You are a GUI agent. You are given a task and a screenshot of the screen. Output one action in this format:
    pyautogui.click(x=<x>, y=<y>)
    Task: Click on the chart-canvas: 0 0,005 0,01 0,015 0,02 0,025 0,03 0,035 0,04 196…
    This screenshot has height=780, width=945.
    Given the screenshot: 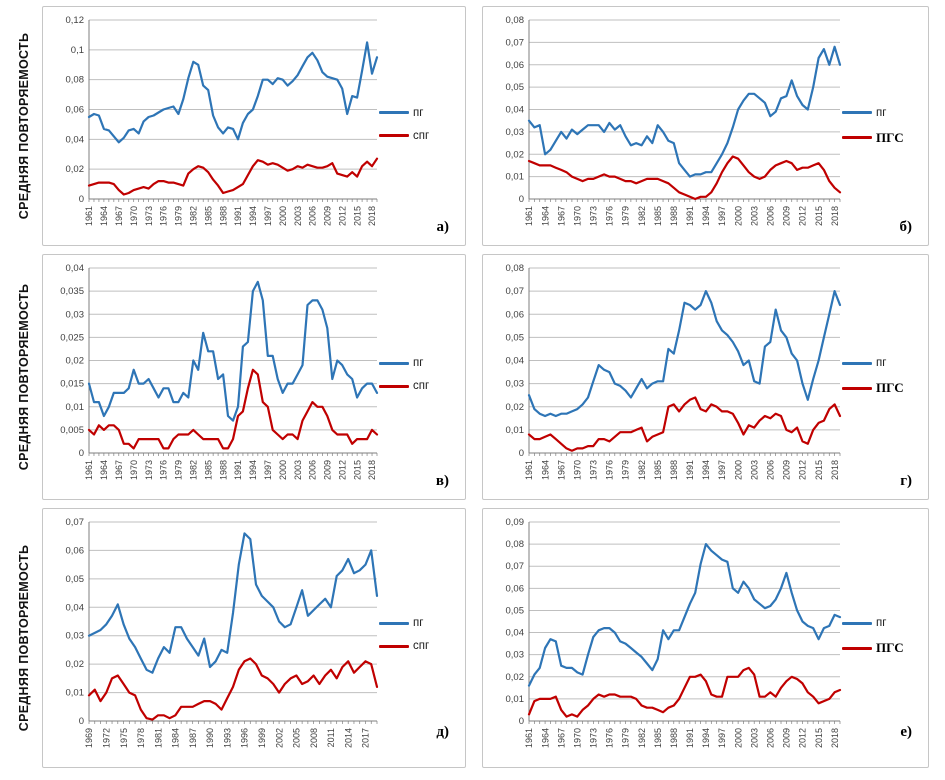 What is the action you would take?
    pyautogui.click(x=219, y=371)
    